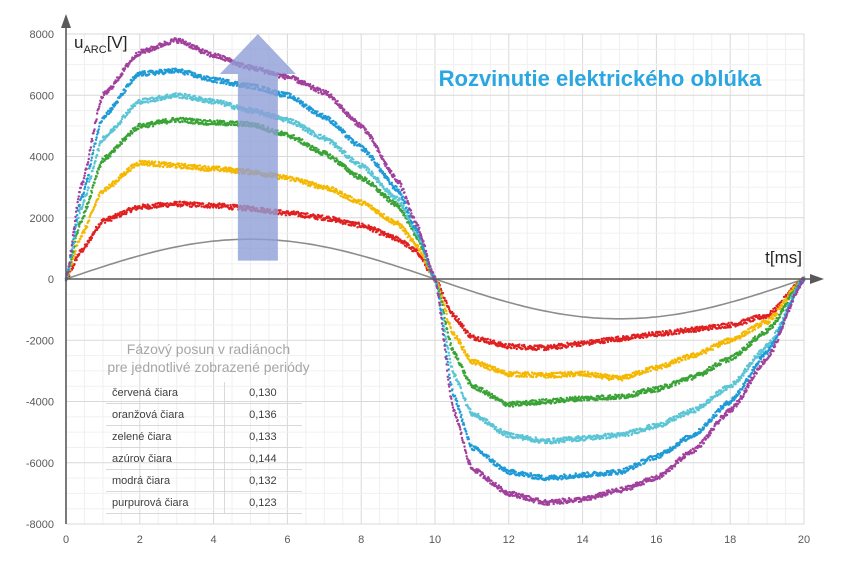 Image resolution: width=850 pixels, height=571 pixels. Describe the element at coordinates (263, 480) in the screenshot. I see `phase-row-value: 0,132` at that location.